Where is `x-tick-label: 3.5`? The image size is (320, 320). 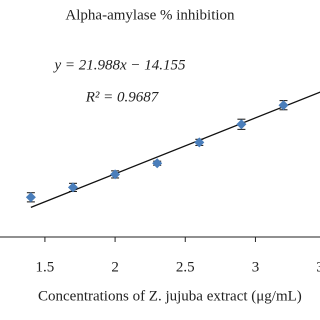
x-tick-label: 3.5 is located at coordinates (318, 267).